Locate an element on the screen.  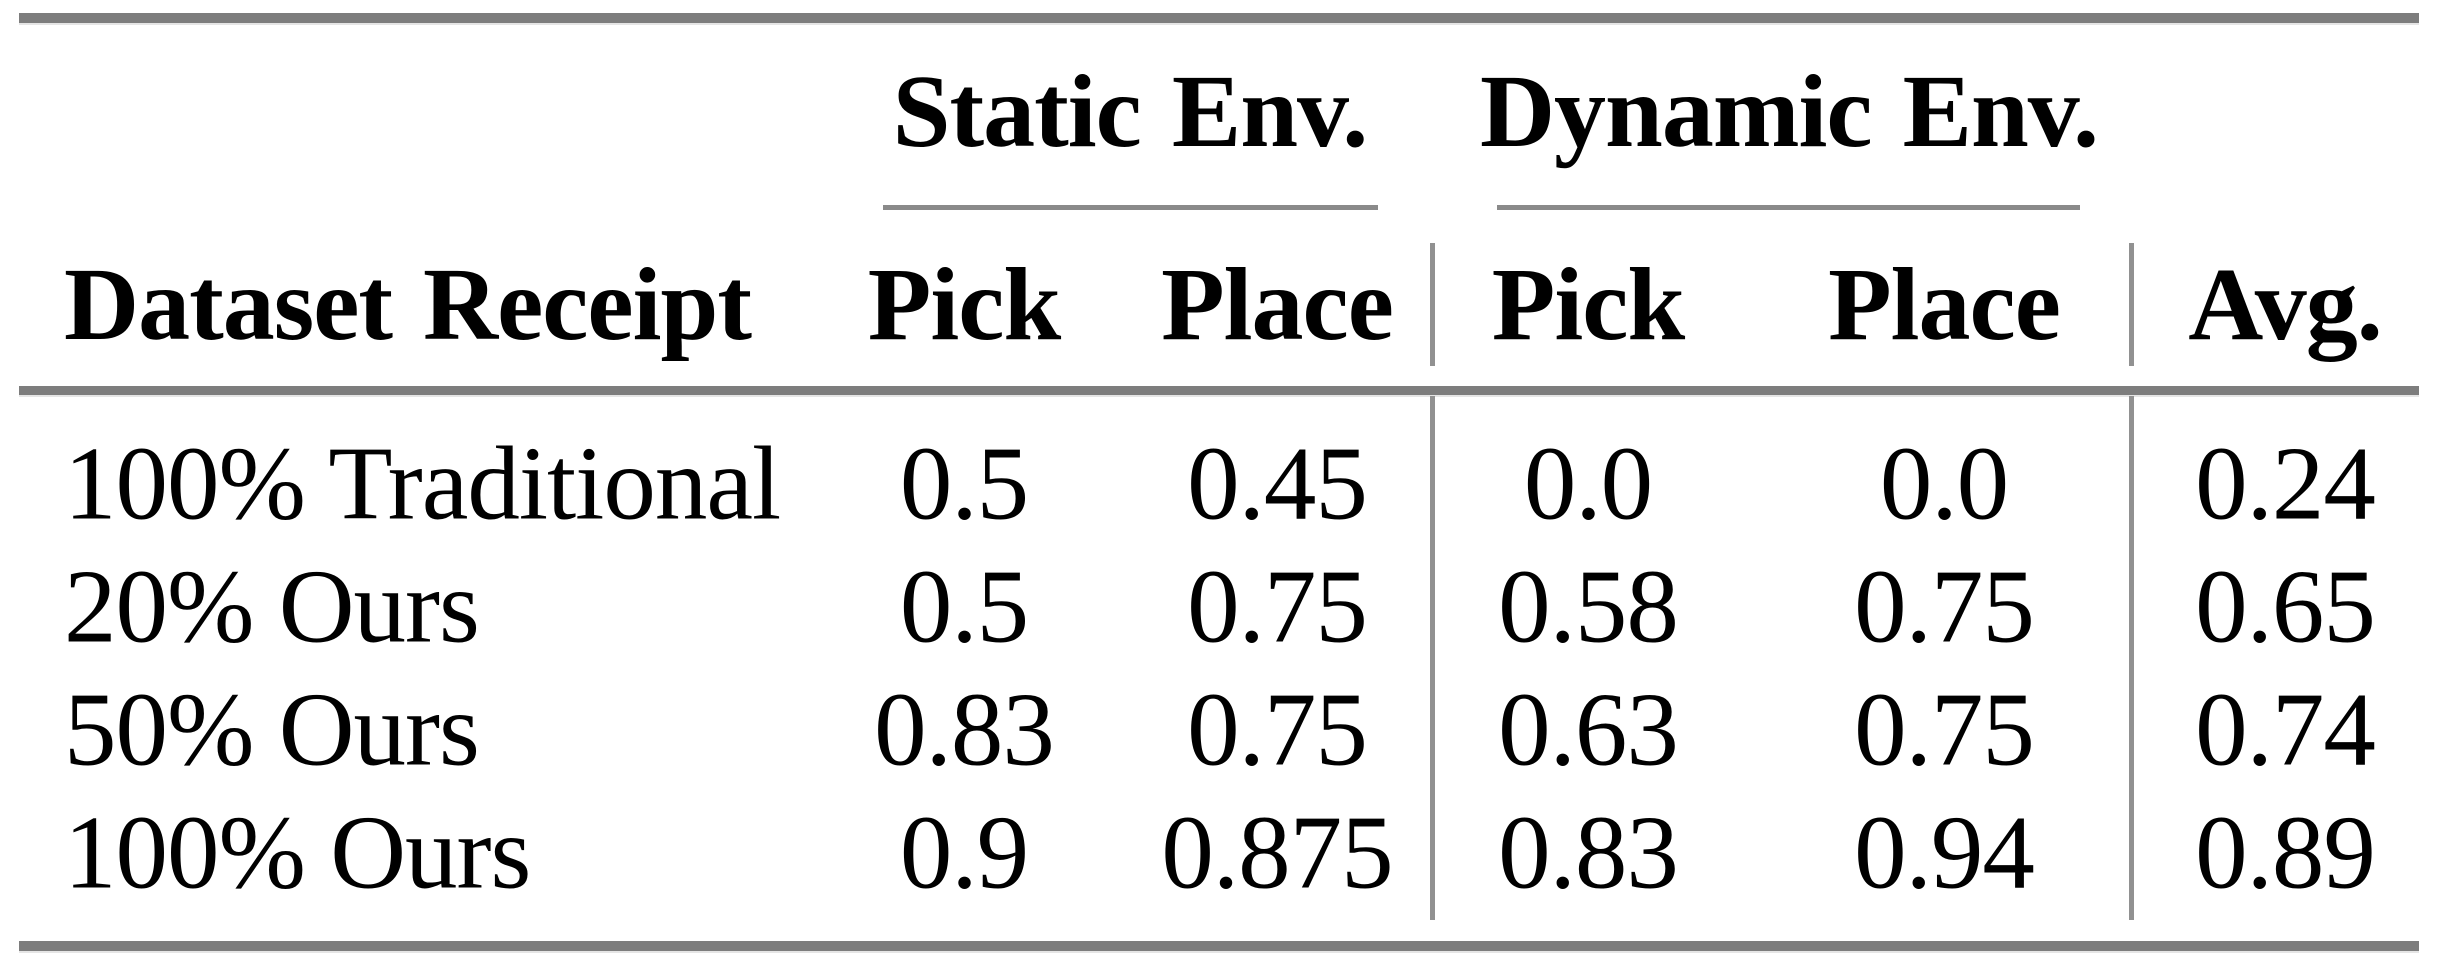
cell-avg: 0.74 is located at coordinates (2285, 729).